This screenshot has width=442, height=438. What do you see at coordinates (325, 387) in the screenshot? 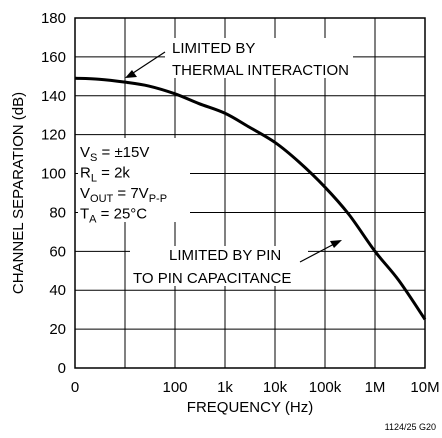
I see `x-tick-label: 100k` at bounding box center [325, 387].